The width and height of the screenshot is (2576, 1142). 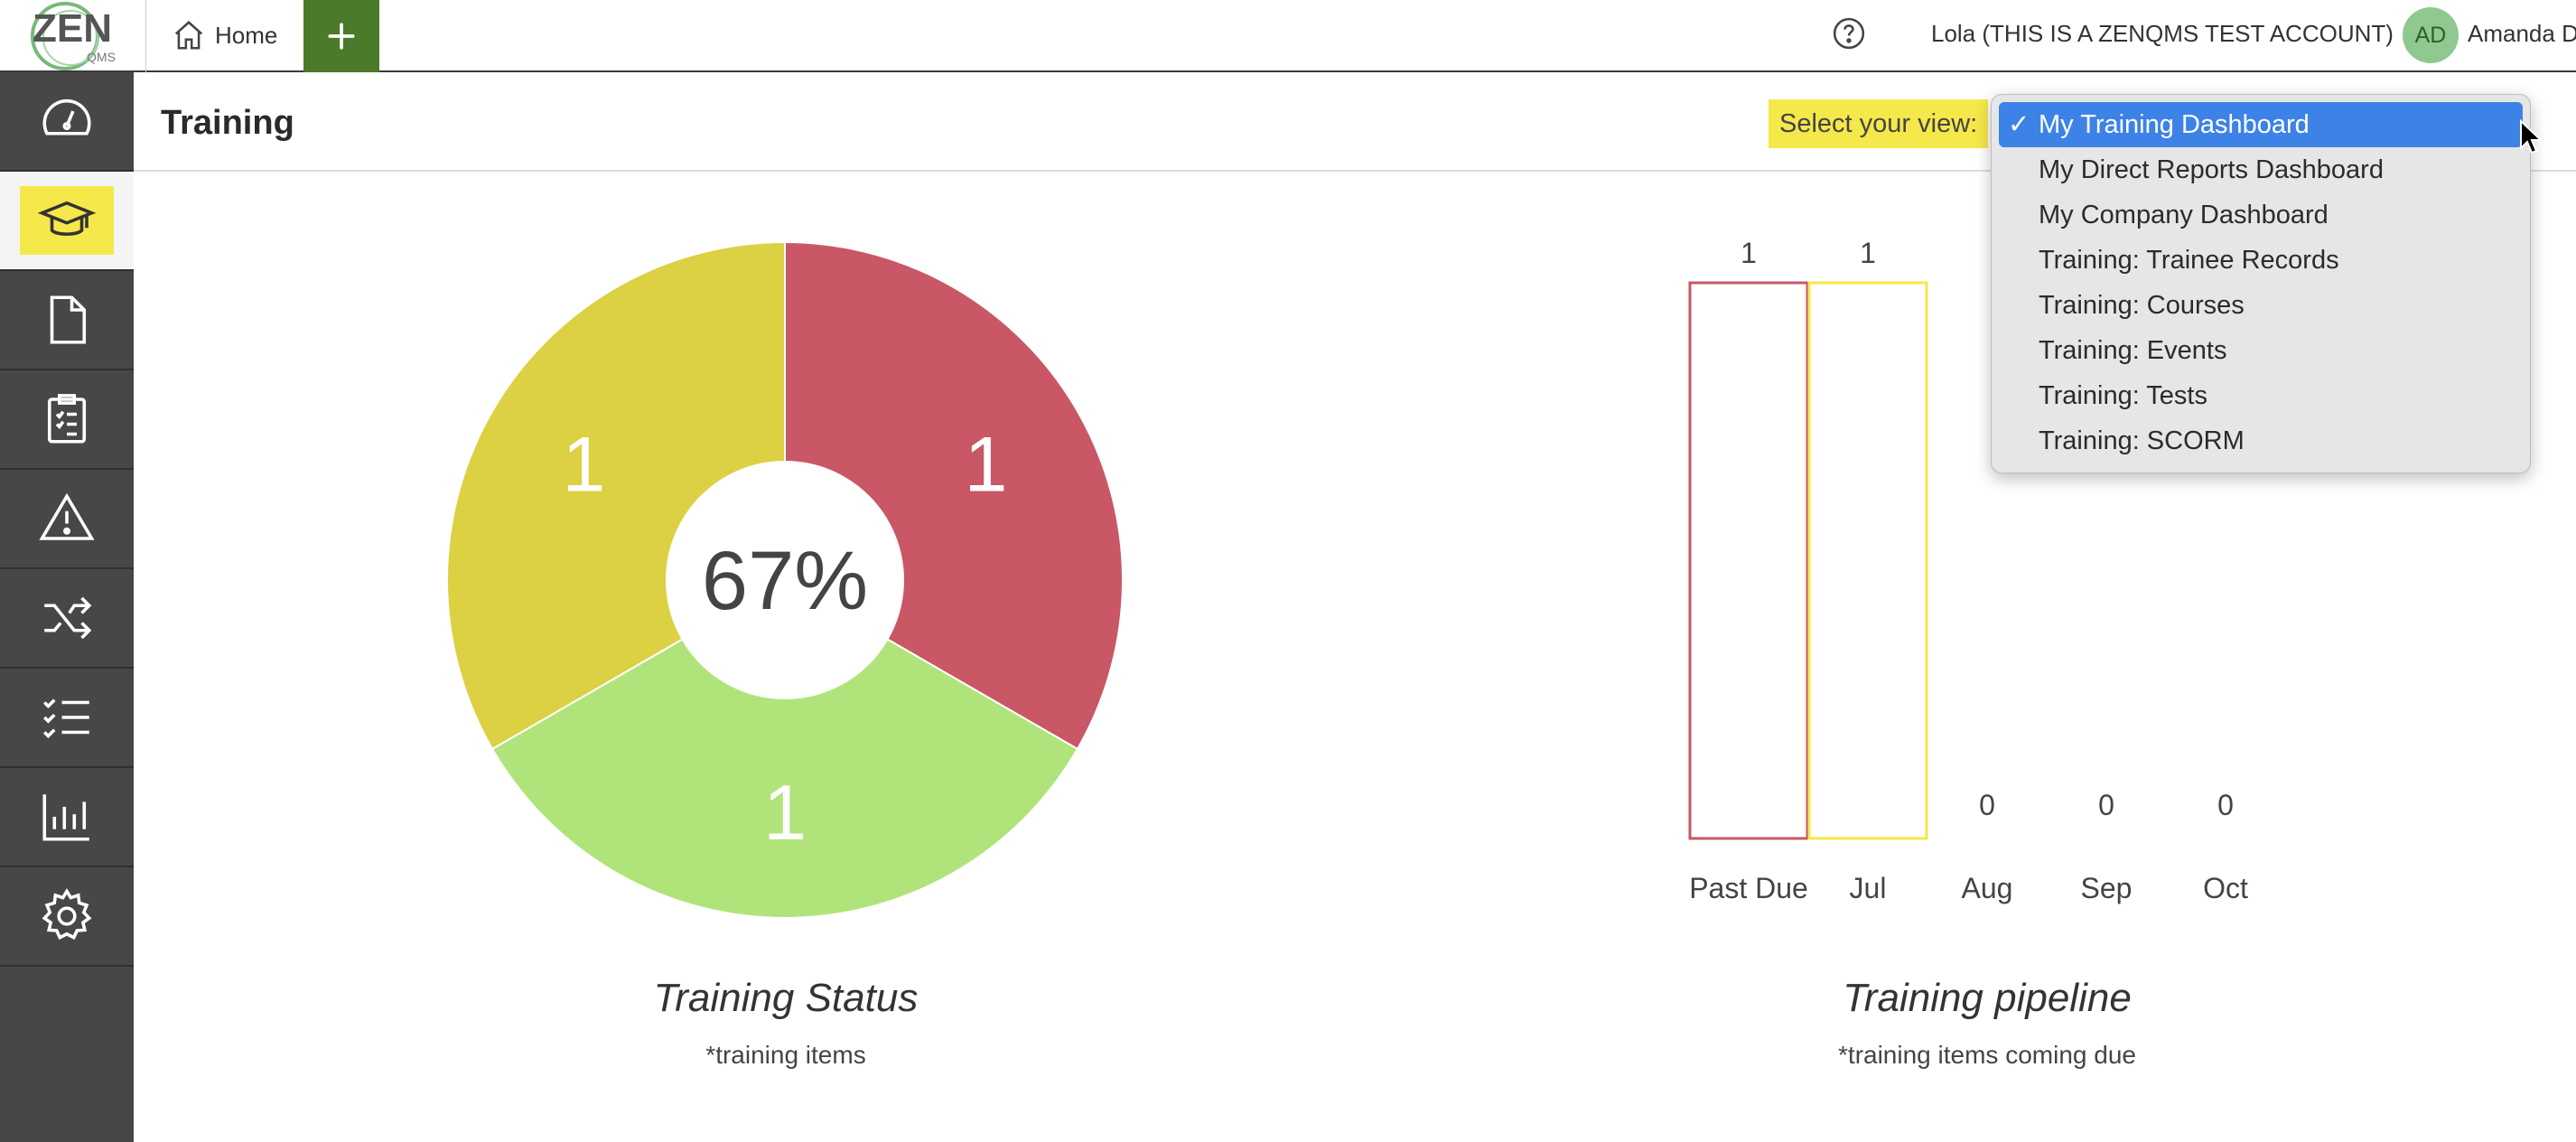 I want to click on avatar: AD, so click(x=2431, y=35).